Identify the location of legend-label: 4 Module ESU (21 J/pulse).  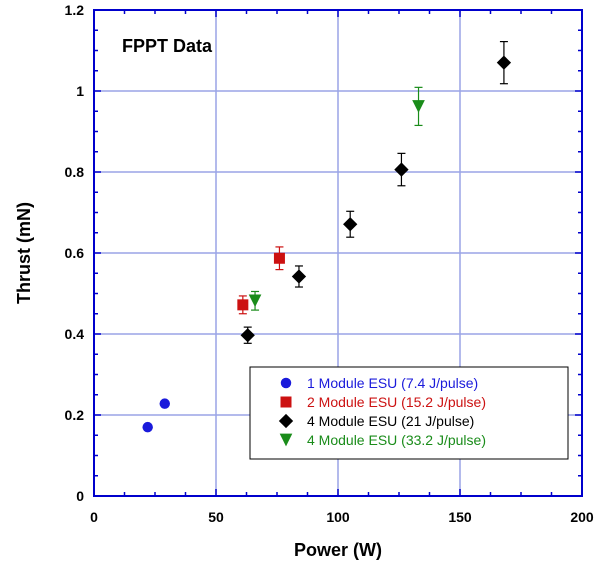
(390, 421).